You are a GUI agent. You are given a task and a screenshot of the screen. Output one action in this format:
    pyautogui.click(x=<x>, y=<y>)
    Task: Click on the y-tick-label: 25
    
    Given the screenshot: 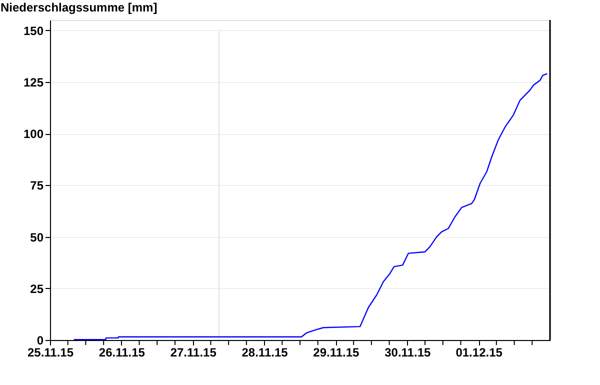 What is the action you would take?
    pyautogui.click(x=37, y=289)
    